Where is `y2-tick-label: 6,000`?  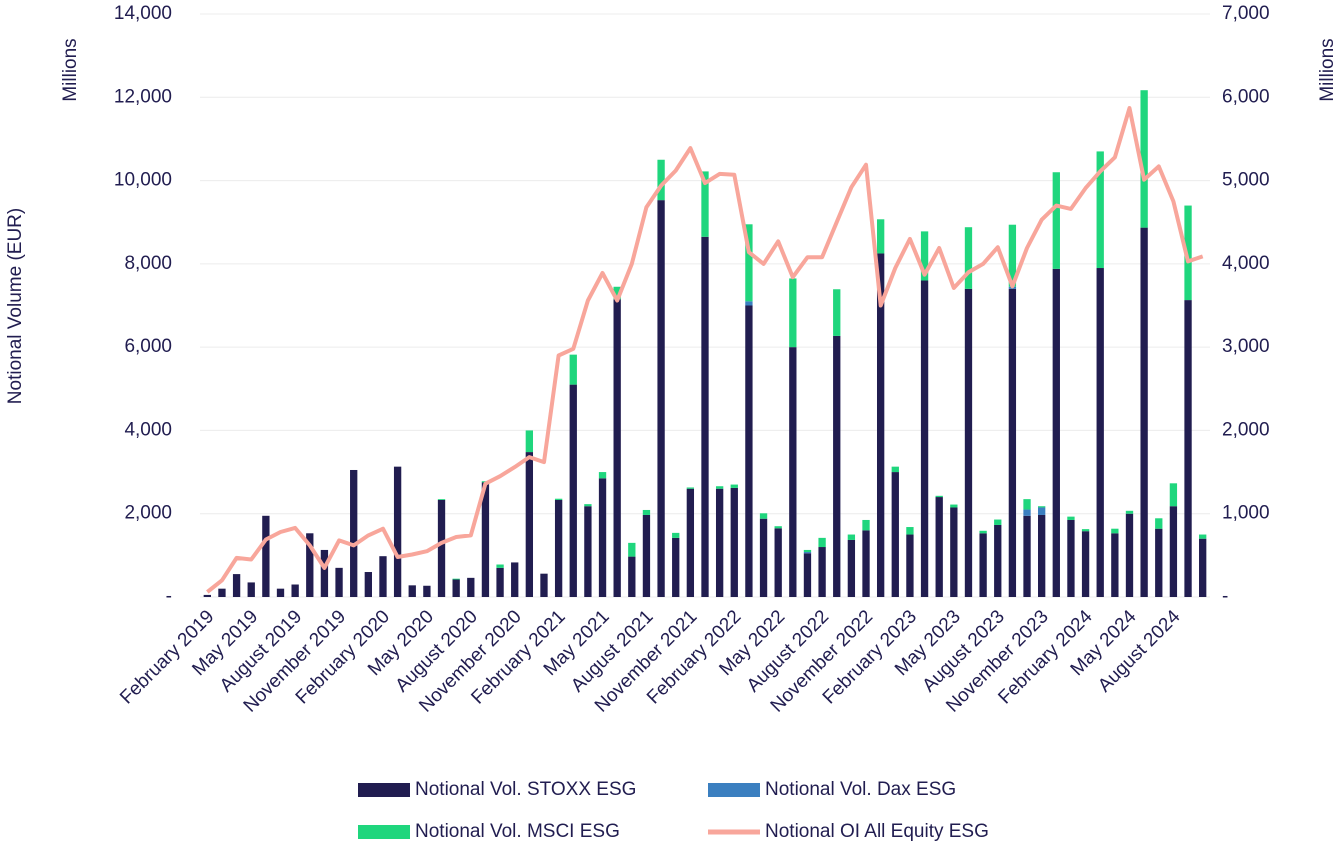
y2-tick-label: 6,000 is located at coordinates (1246, 96).